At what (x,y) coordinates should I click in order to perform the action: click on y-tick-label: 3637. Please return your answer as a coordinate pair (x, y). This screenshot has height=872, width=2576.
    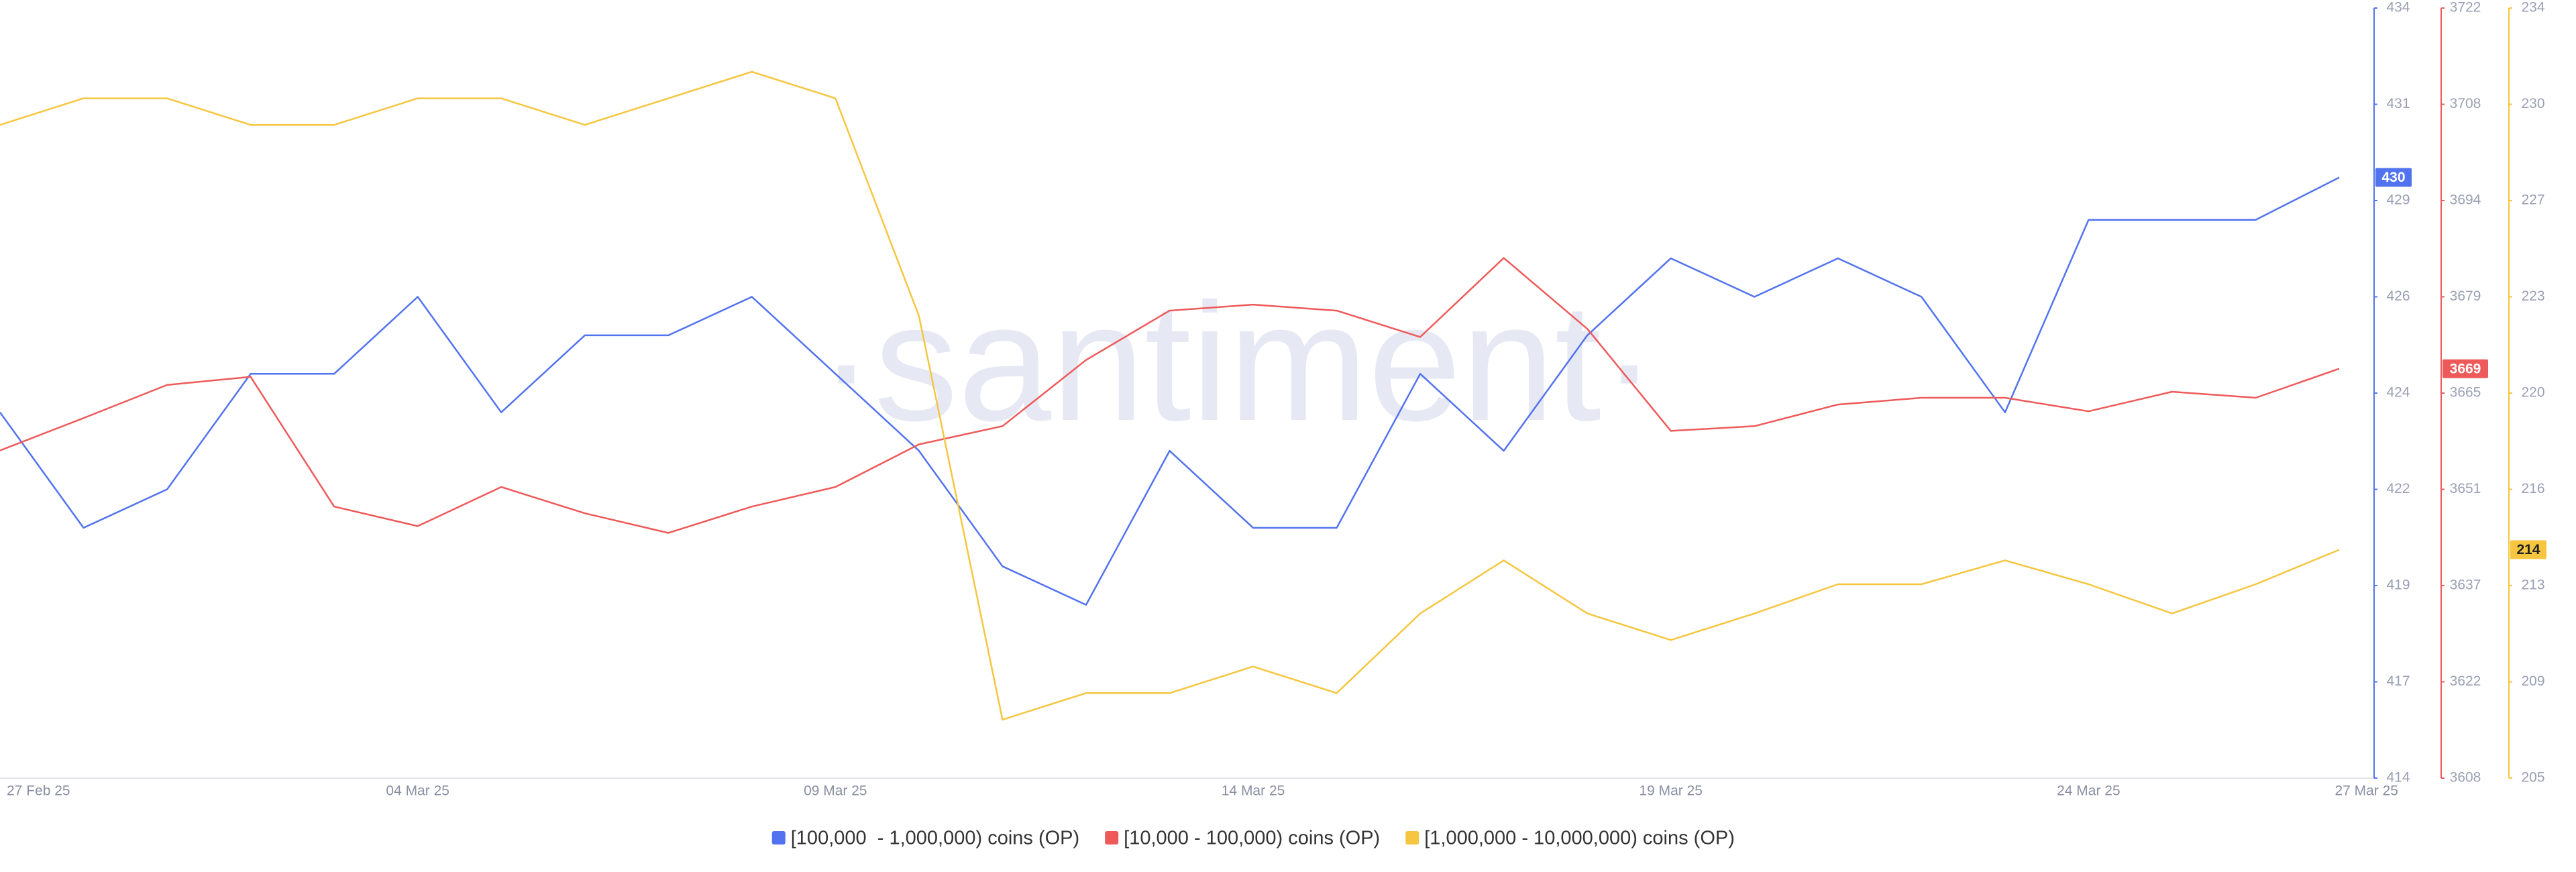
    Looking at the image, I should click on (2465, 585).